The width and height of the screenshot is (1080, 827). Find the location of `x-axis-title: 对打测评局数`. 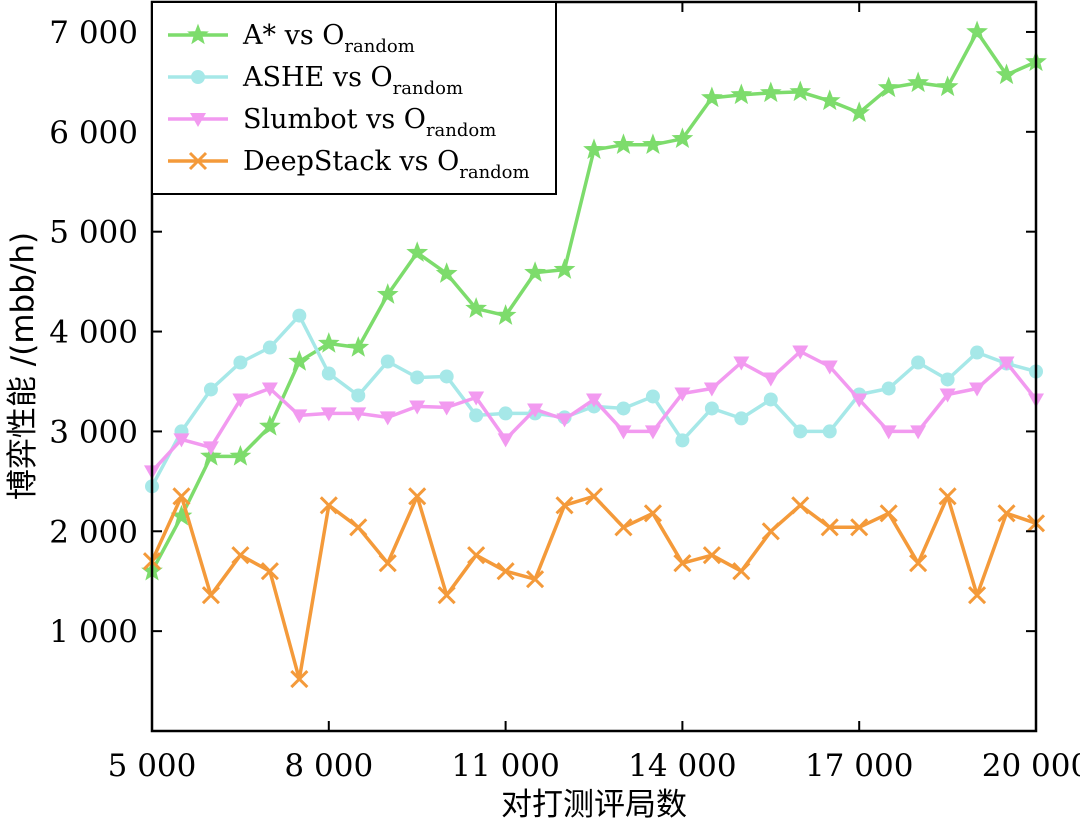

x-axis-title: 对打测评局数 is located at coordinates (594, 805).